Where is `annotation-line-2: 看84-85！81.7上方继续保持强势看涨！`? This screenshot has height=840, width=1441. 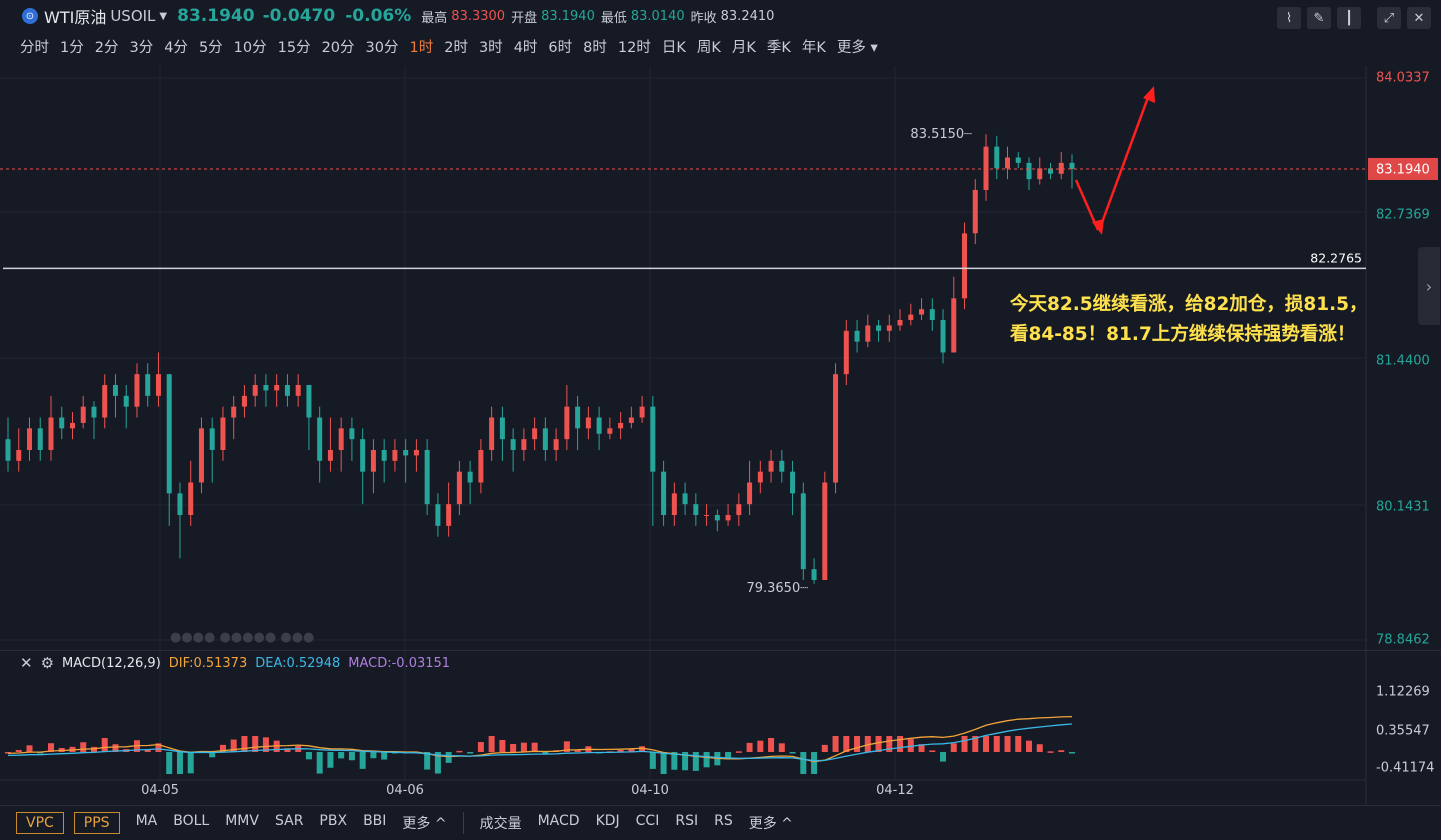
annotation-line-2: 看84-85！81.7上方继续保持强势看涨！ is located at coordinates (1183, 334).